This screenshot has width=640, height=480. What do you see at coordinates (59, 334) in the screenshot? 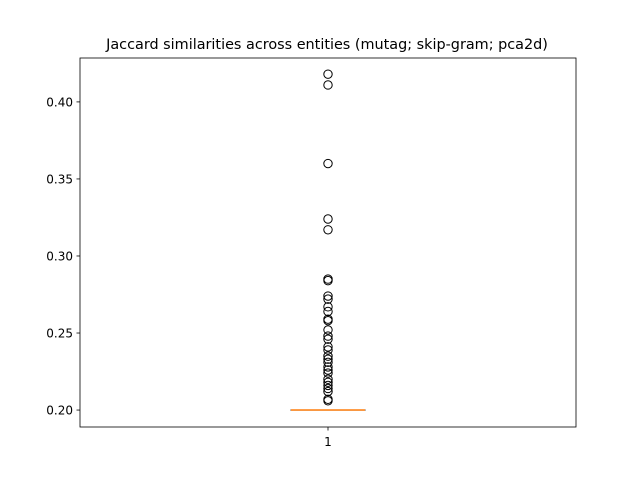
I see `y-tick-label: 0.25` at bounding box center [59, 334].